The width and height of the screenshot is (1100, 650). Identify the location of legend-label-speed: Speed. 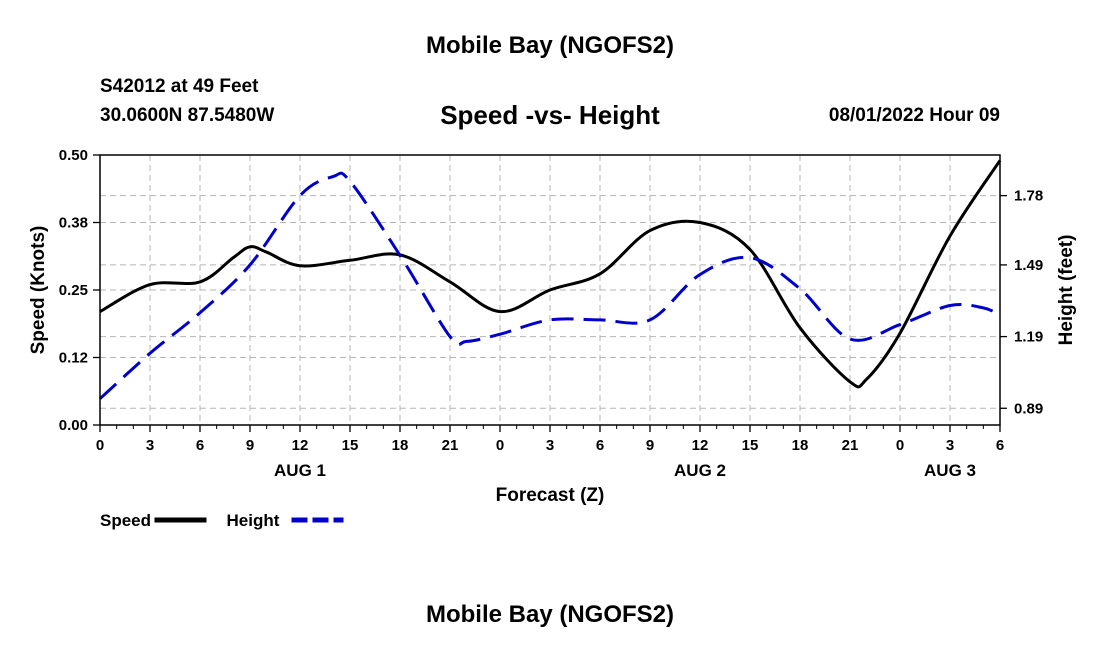
(125, 520).